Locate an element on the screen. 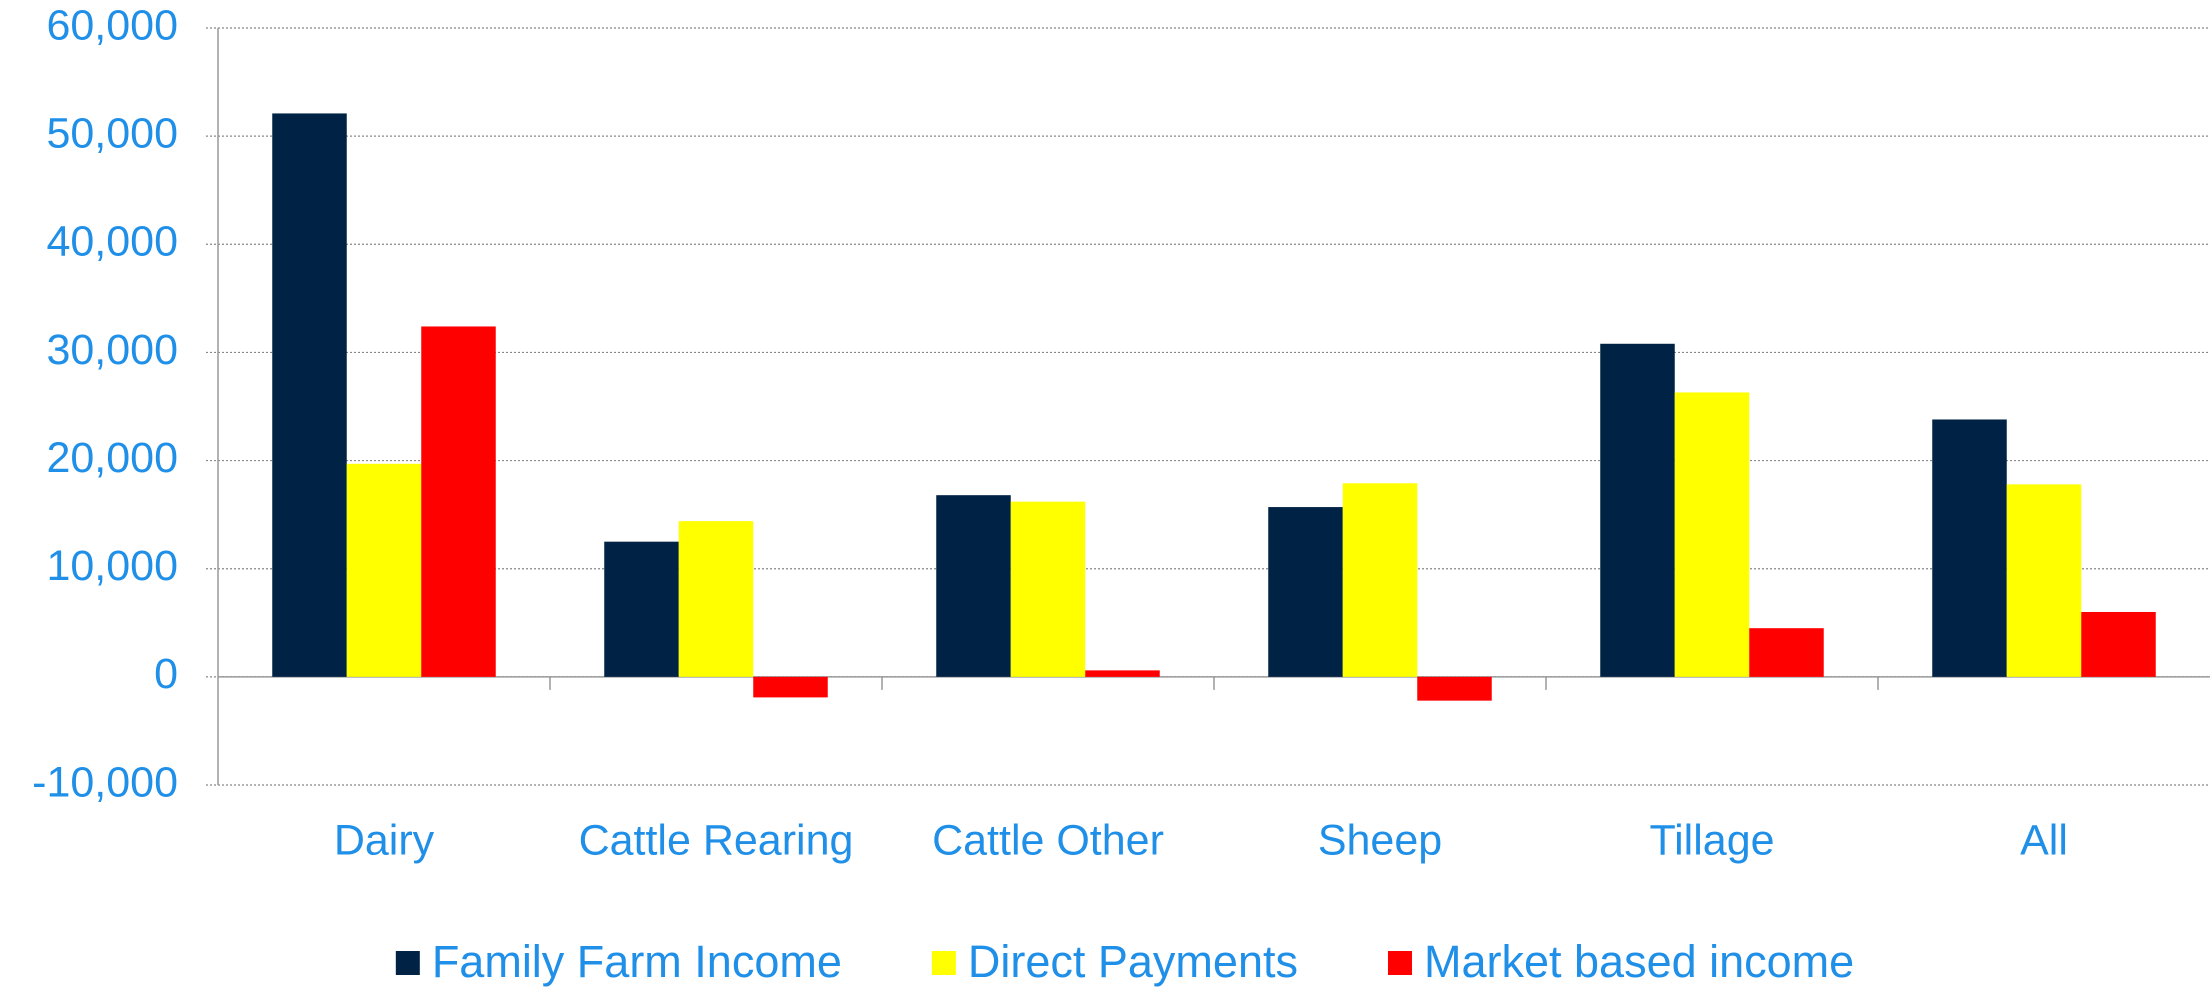 The height and width of the screenshot is (988, 2210). x-tick-label: Sheep is located at coordinates (1380, 840).